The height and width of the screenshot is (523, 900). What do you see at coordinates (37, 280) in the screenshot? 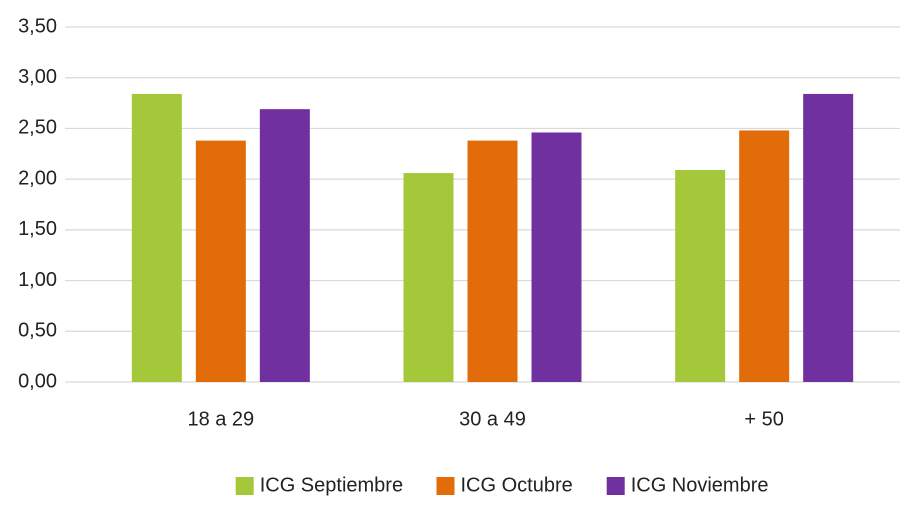
I see `y-tick-label: 1,00` at bounding box center [37, 280].